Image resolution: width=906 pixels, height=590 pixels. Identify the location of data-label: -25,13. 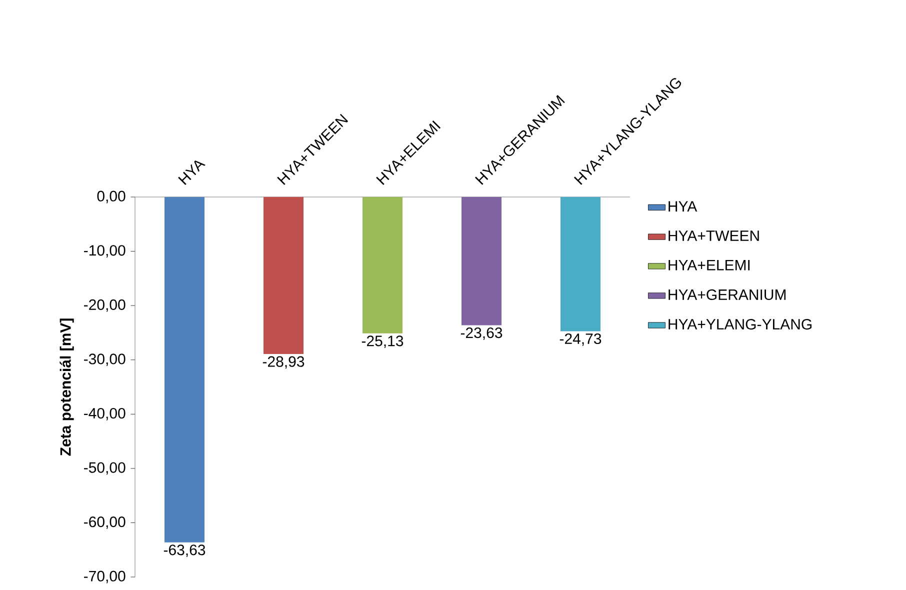
(383, 342).